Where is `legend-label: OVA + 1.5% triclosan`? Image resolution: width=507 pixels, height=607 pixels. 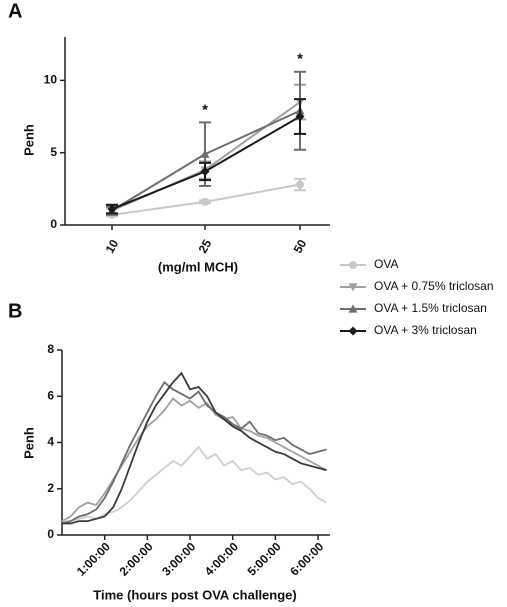
legend-label: OVA + 1.5% triclosan is located at coordinates (430, 308).